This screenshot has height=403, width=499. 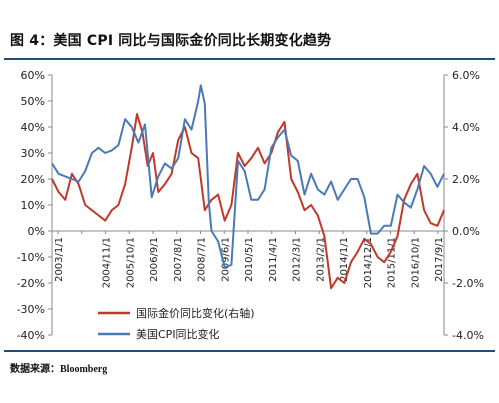 What do you see at coordinates (33, 153) in the screenshot?
I see `left-tick-label: 30%` at bounding box center [33, 153].